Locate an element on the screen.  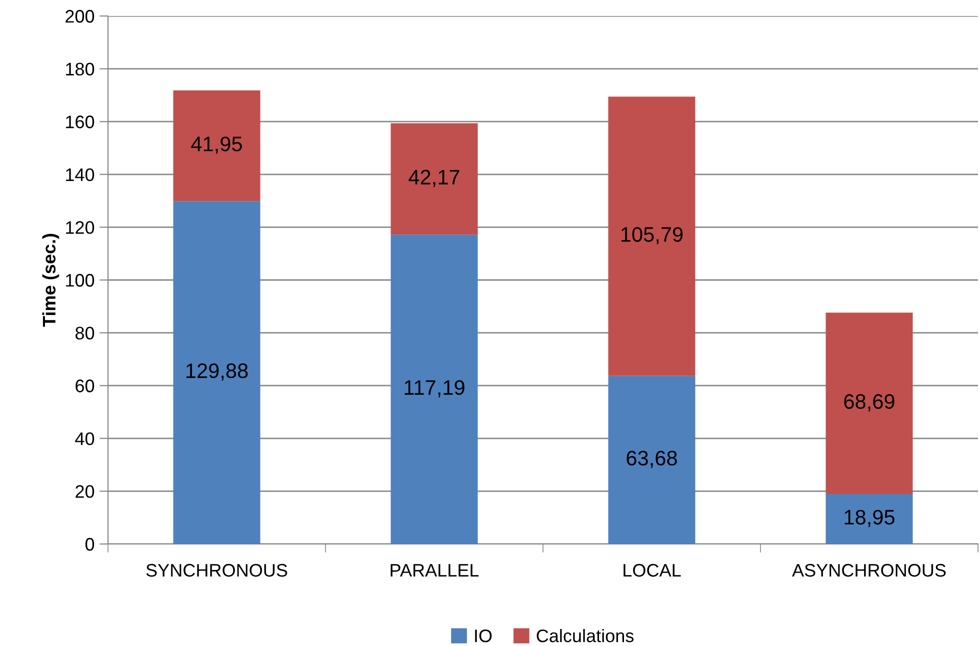
y-tick-label: 20 is located at coordinates (85, 491).